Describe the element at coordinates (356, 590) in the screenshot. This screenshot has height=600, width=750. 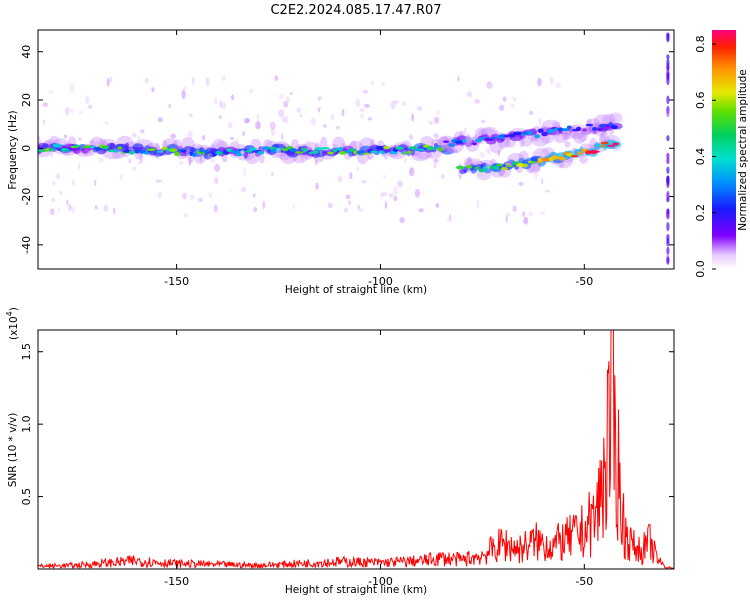
I see `snr-x-label: Height of straight line (km)` at that location.